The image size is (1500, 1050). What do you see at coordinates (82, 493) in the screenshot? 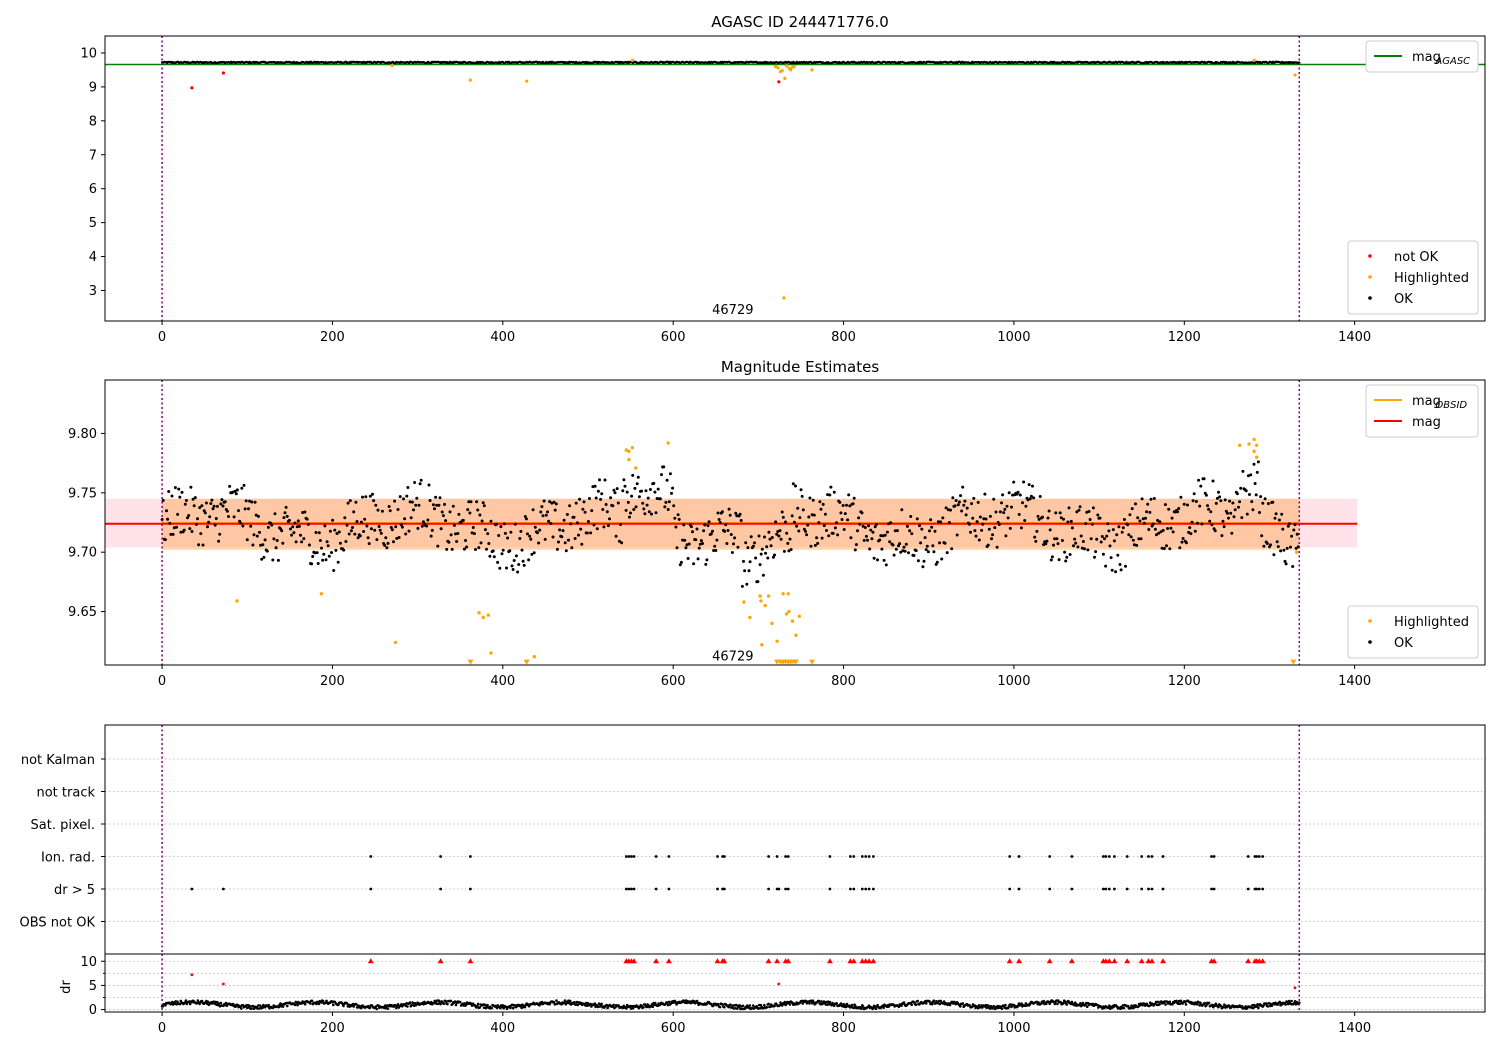
I see `y-tick-label: 9.75` at bounding box center [82, 493].